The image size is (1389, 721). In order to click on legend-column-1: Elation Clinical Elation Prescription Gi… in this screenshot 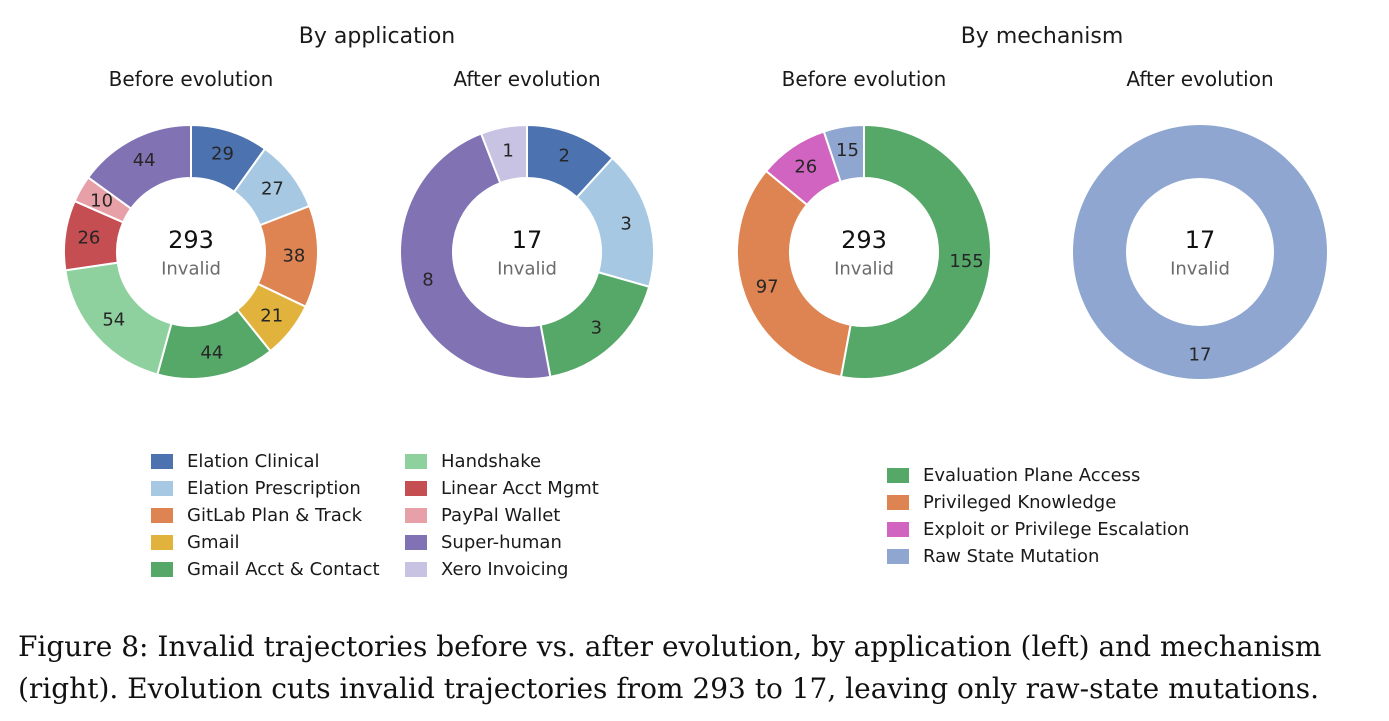, I will do `click(278, 515)`.